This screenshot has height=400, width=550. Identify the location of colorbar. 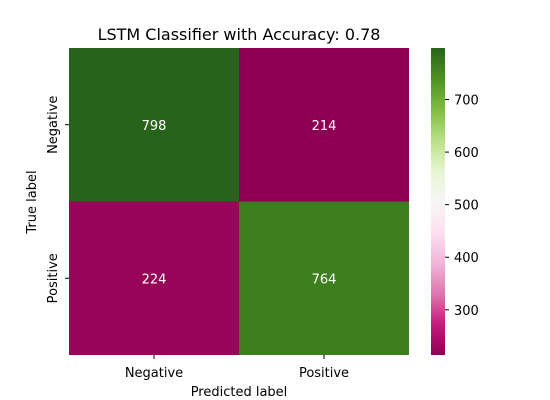
(438, 201).